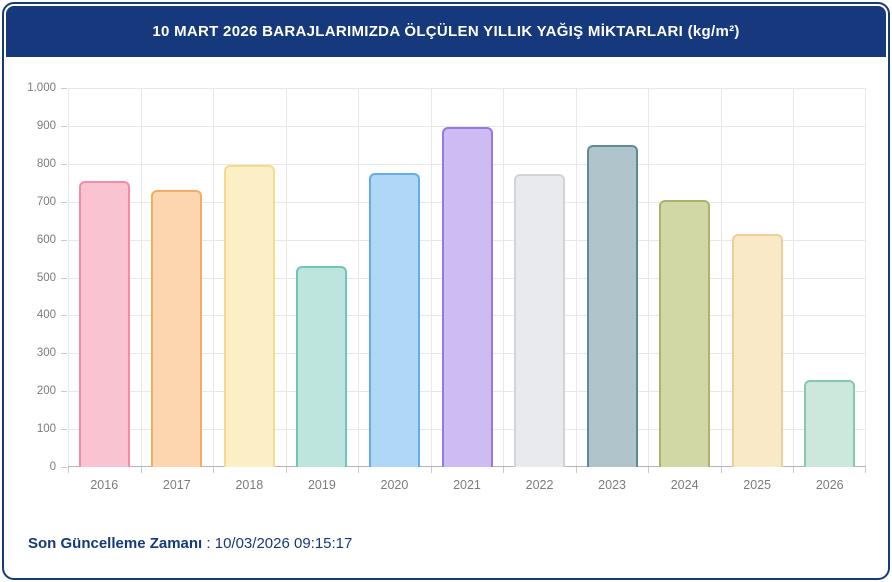  Describe the element at coordinates (41, 88) in the screenshot. I see `y-axis-tick-label: 1.000` at that location.